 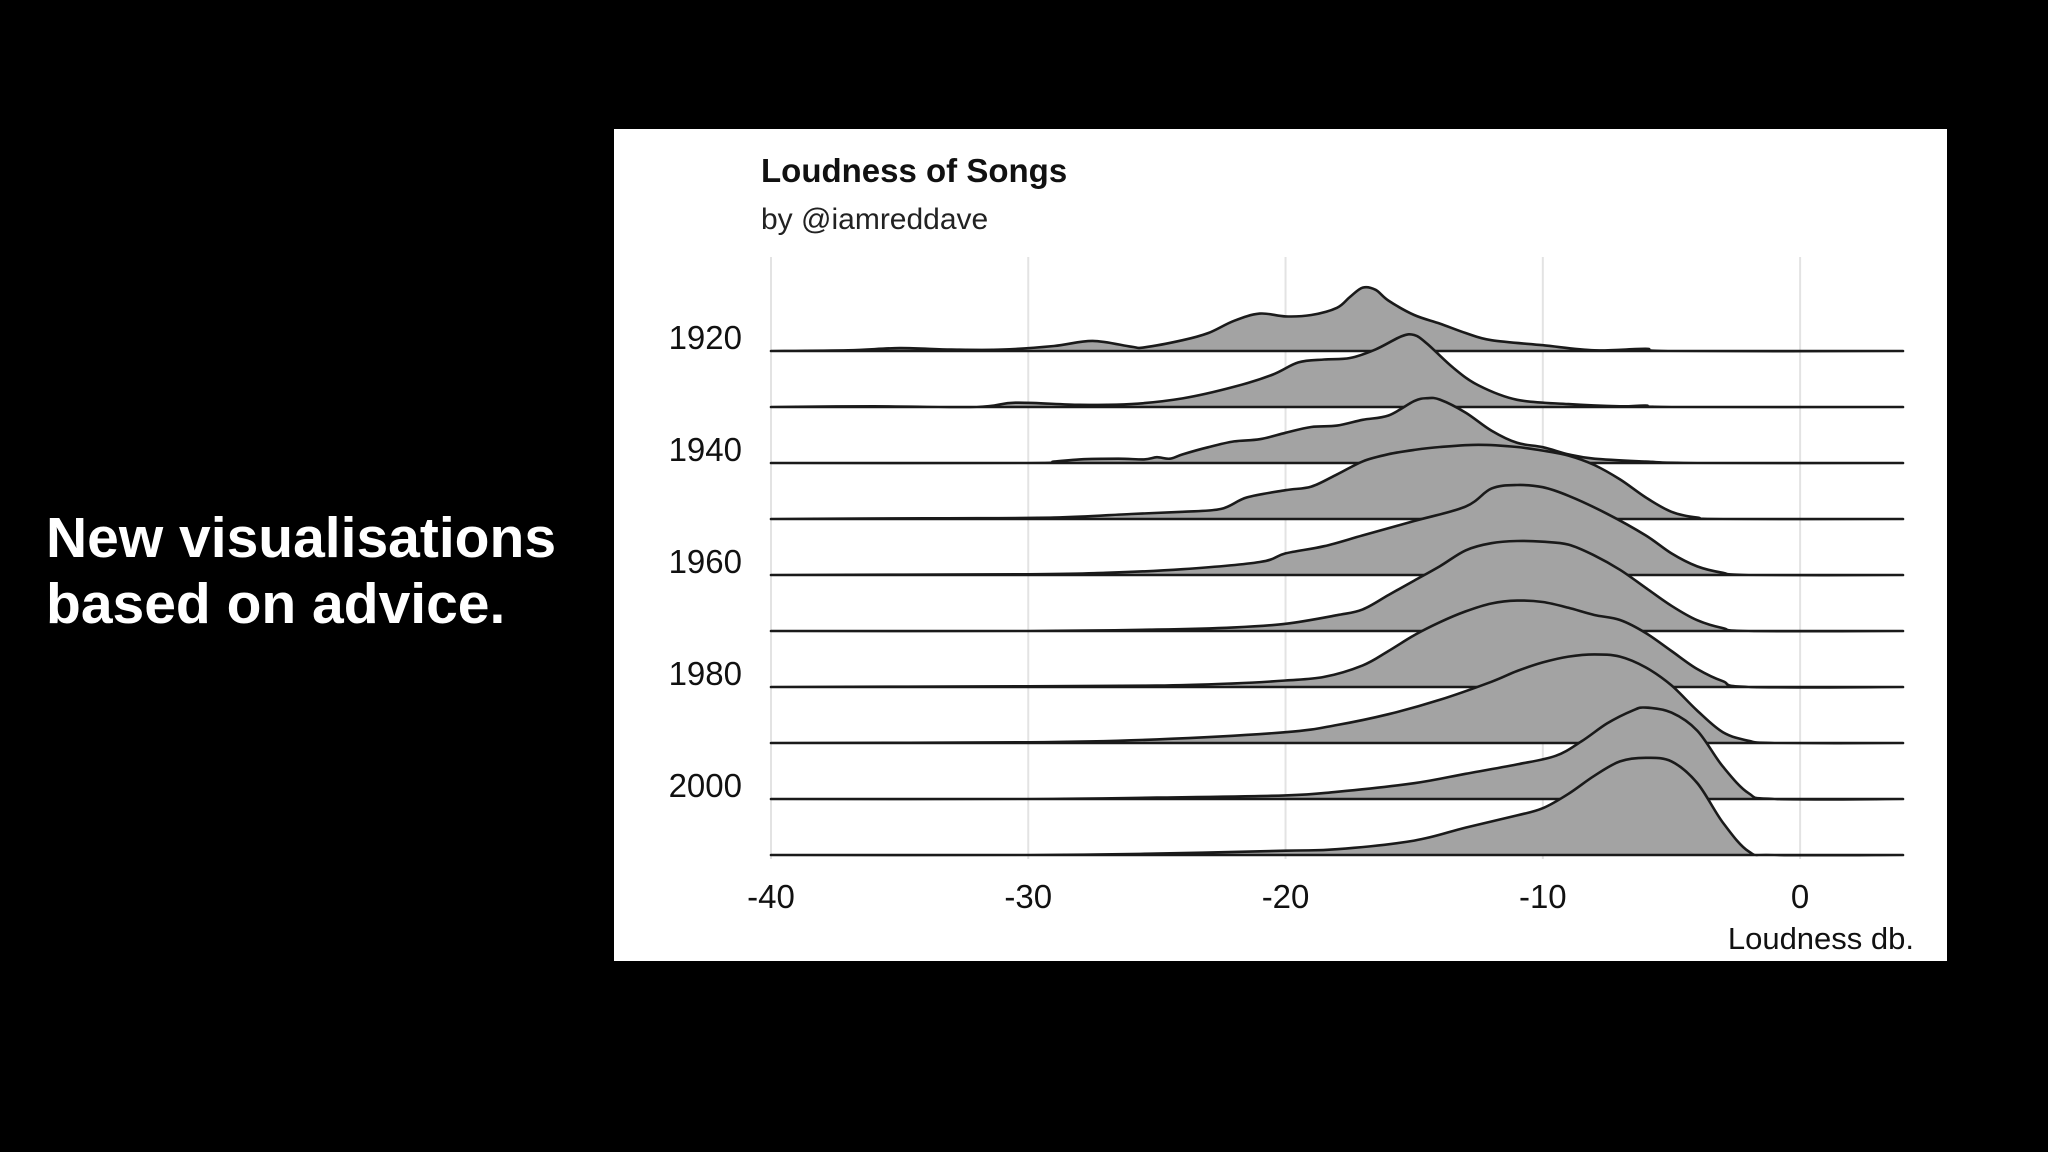 What do you see at coordinates (705, 785) in the screenshot?
I see `y-tick-label: 2000` at bounding box center [705, 785].